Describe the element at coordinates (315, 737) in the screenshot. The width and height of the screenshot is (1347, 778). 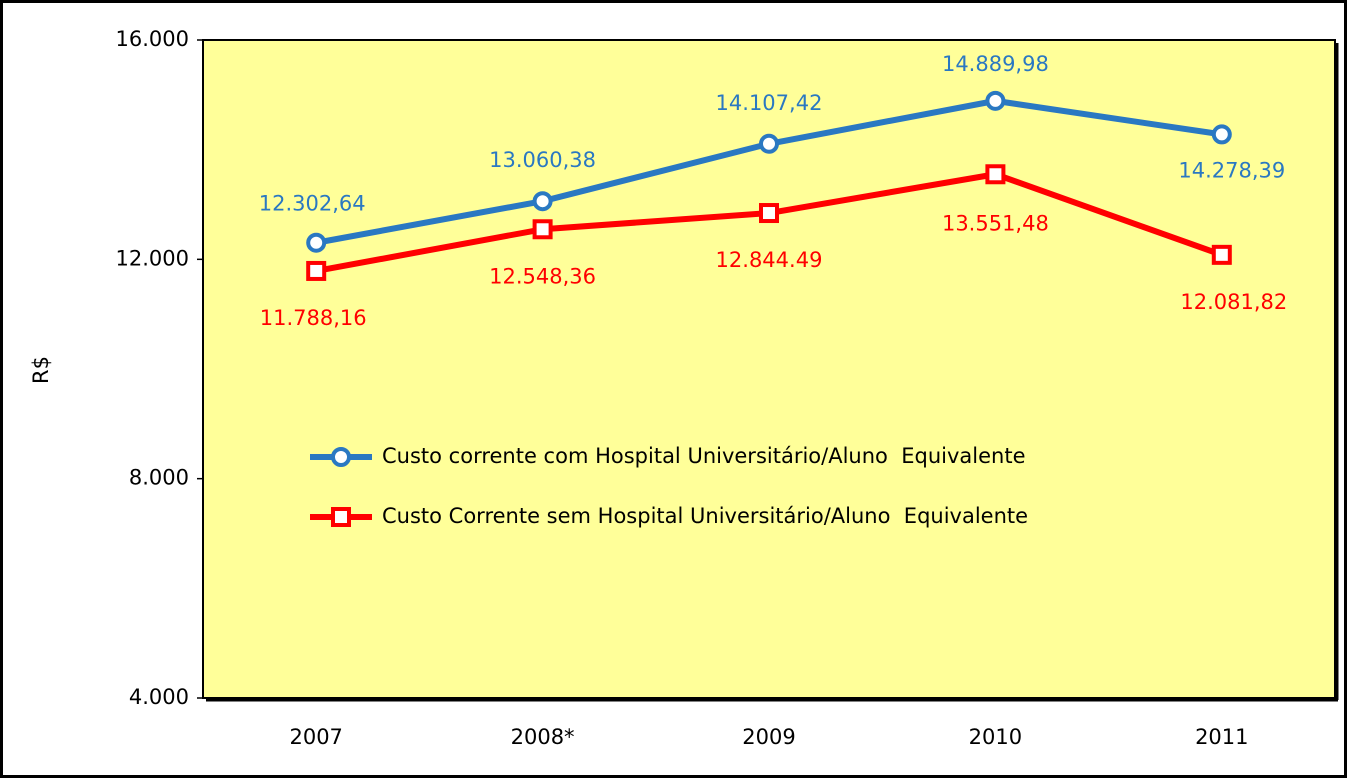
I see `x-tick-label: 2007` at that location.